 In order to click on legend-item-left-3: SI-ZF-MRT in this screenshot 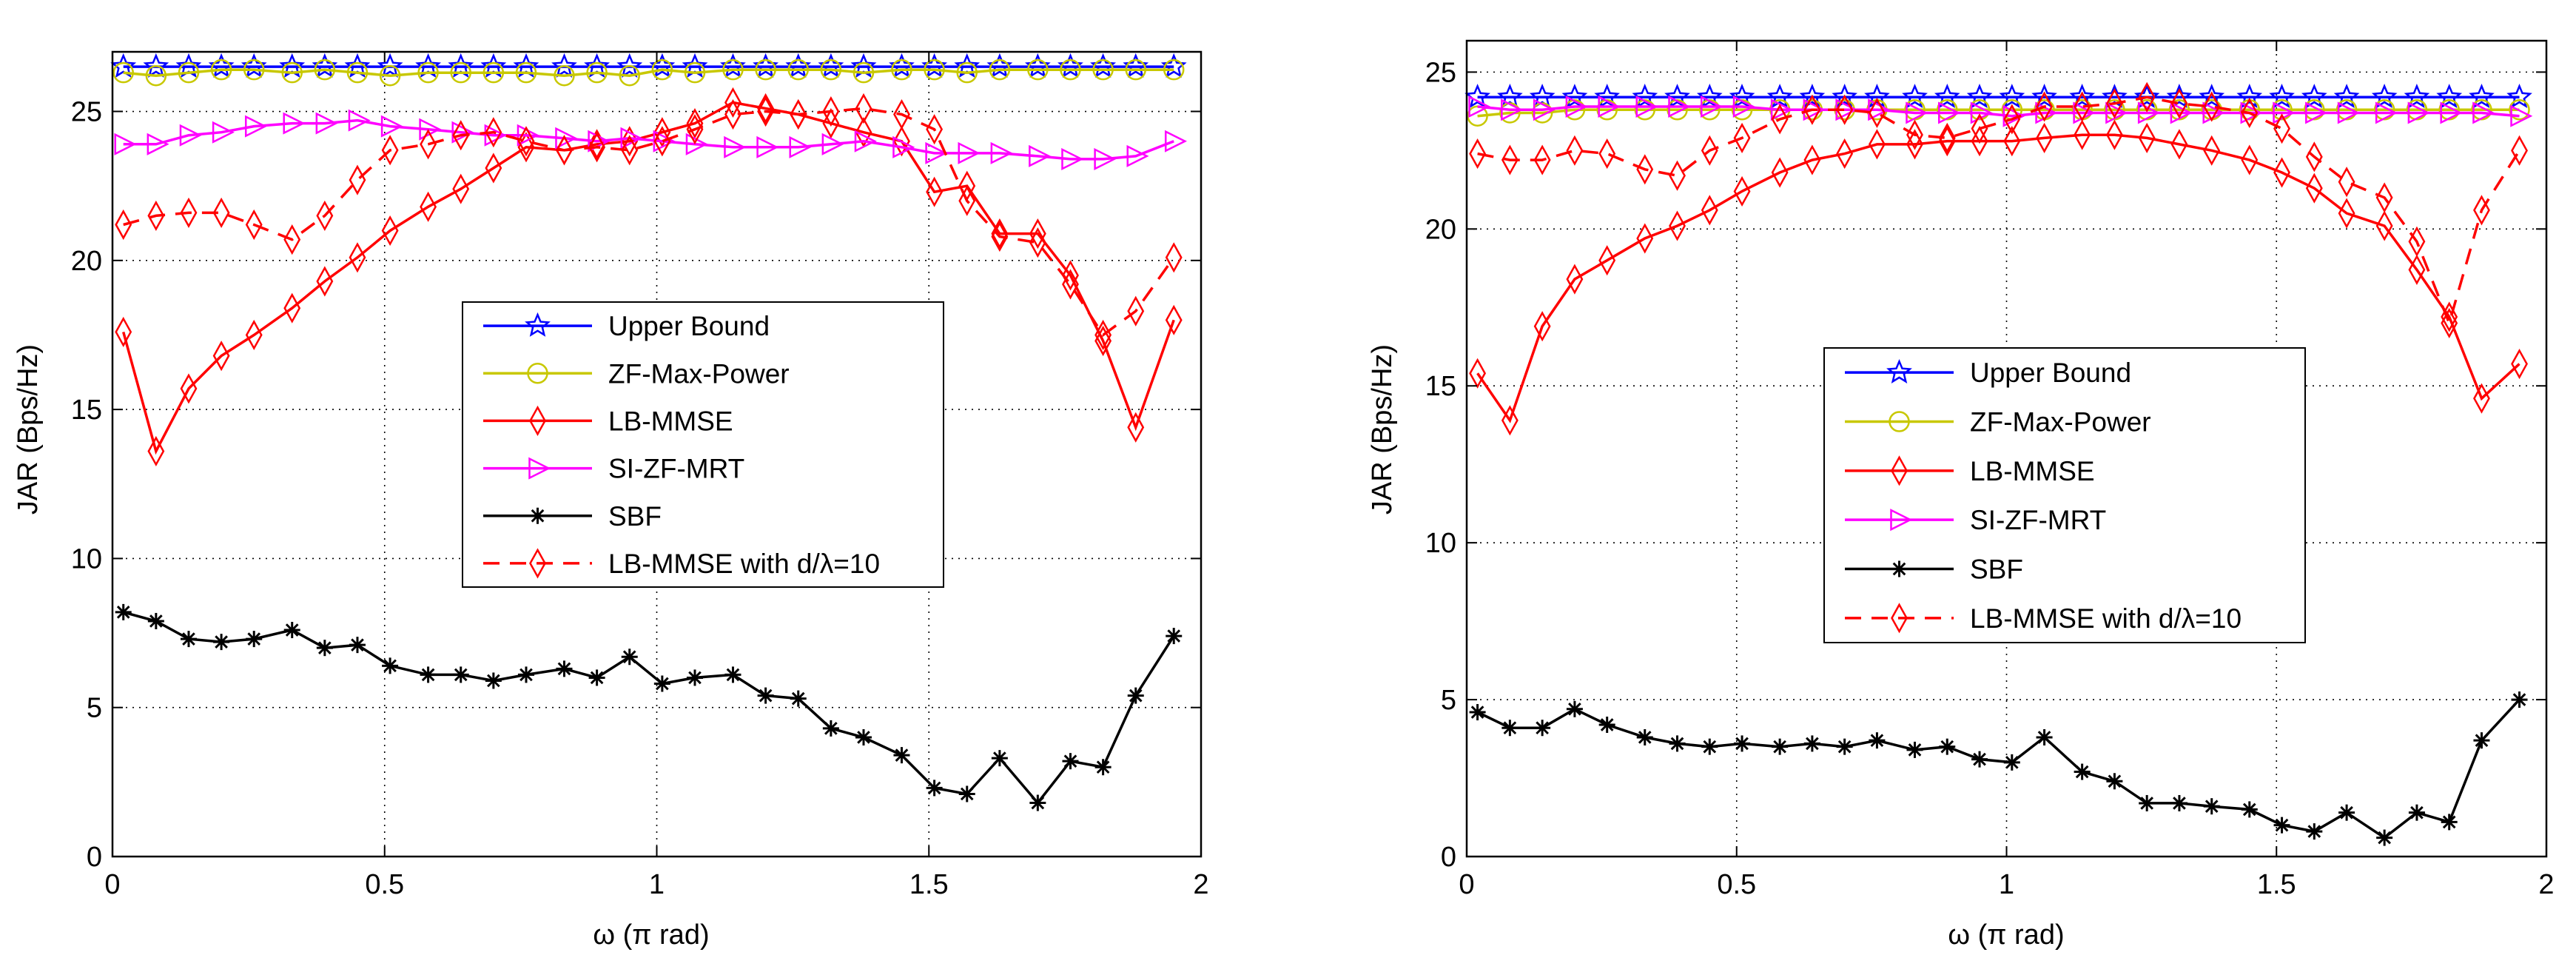, I will do `click(613, 469)`.